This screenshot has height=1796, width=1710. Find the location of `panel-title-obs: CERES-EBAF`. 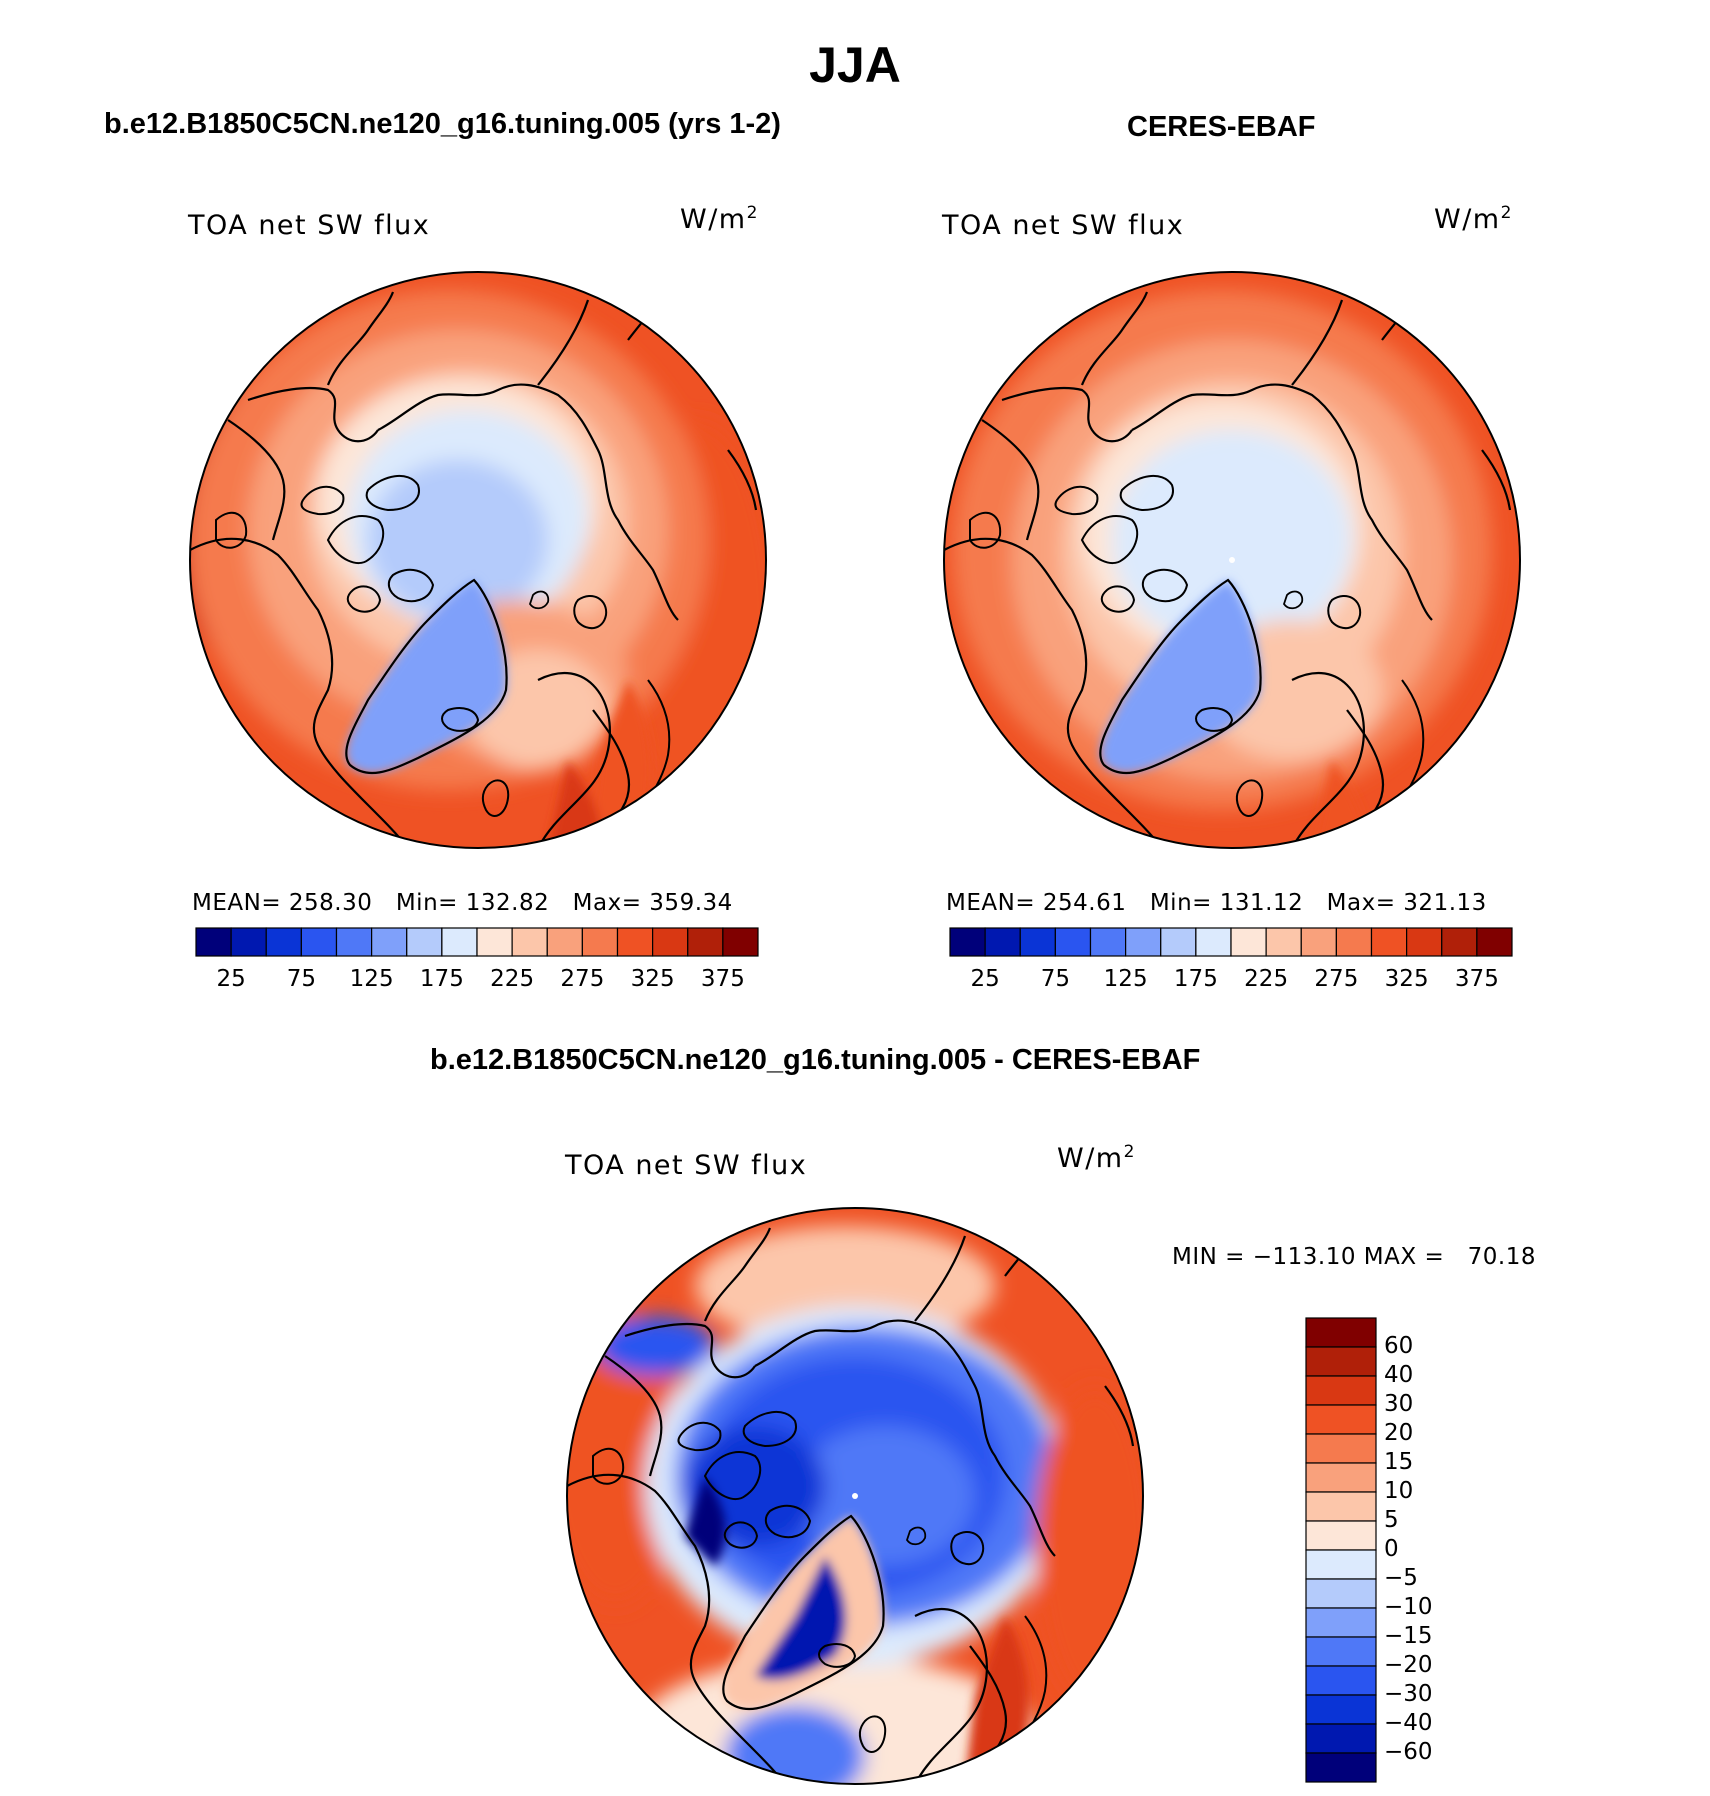

panel-title-obs: CERES-EBAF is located at coordinates (1221, 127).